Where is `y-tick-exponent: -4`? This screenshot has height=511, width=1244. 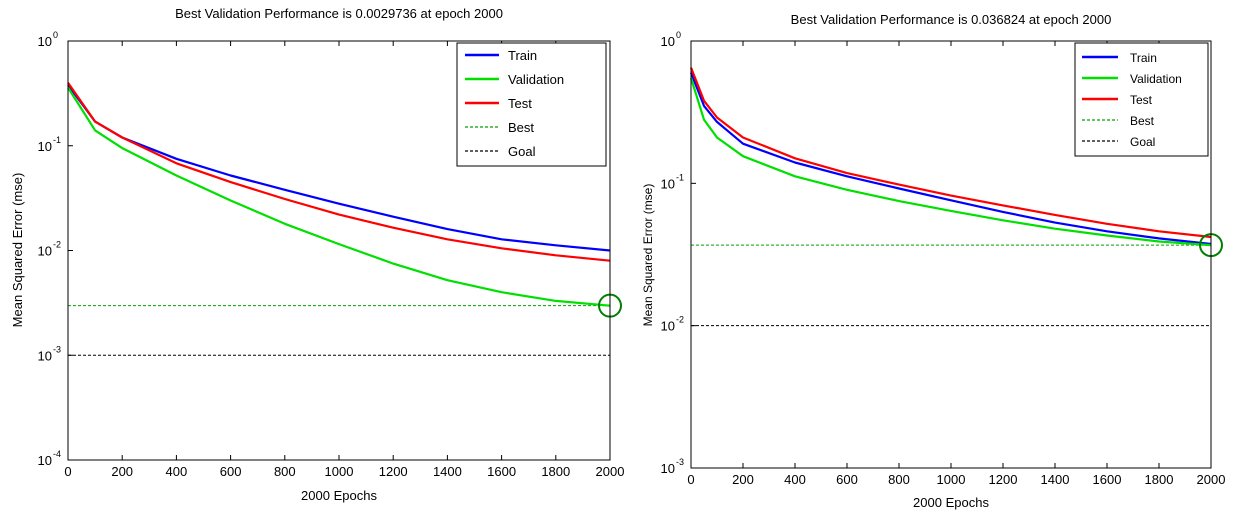
y-tick-exponent: -4 is located at coordinates (57, 454).